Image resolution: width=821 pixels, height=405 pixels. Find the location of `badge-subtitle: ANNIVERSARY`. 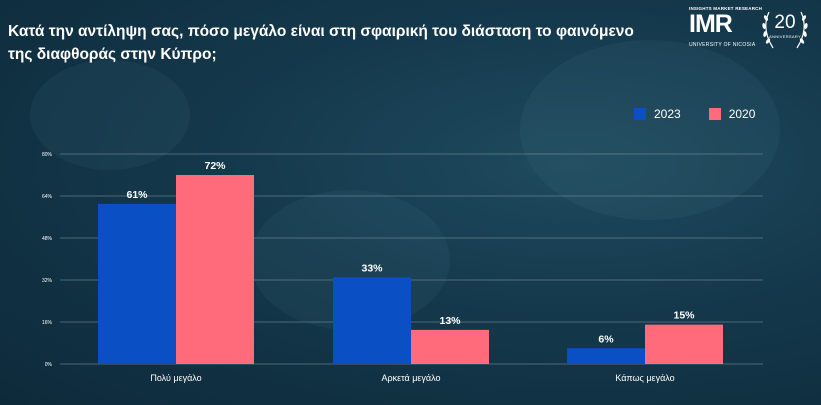

badge-subtitle: ANNIVERSARY is located at coordinates (785, 36).